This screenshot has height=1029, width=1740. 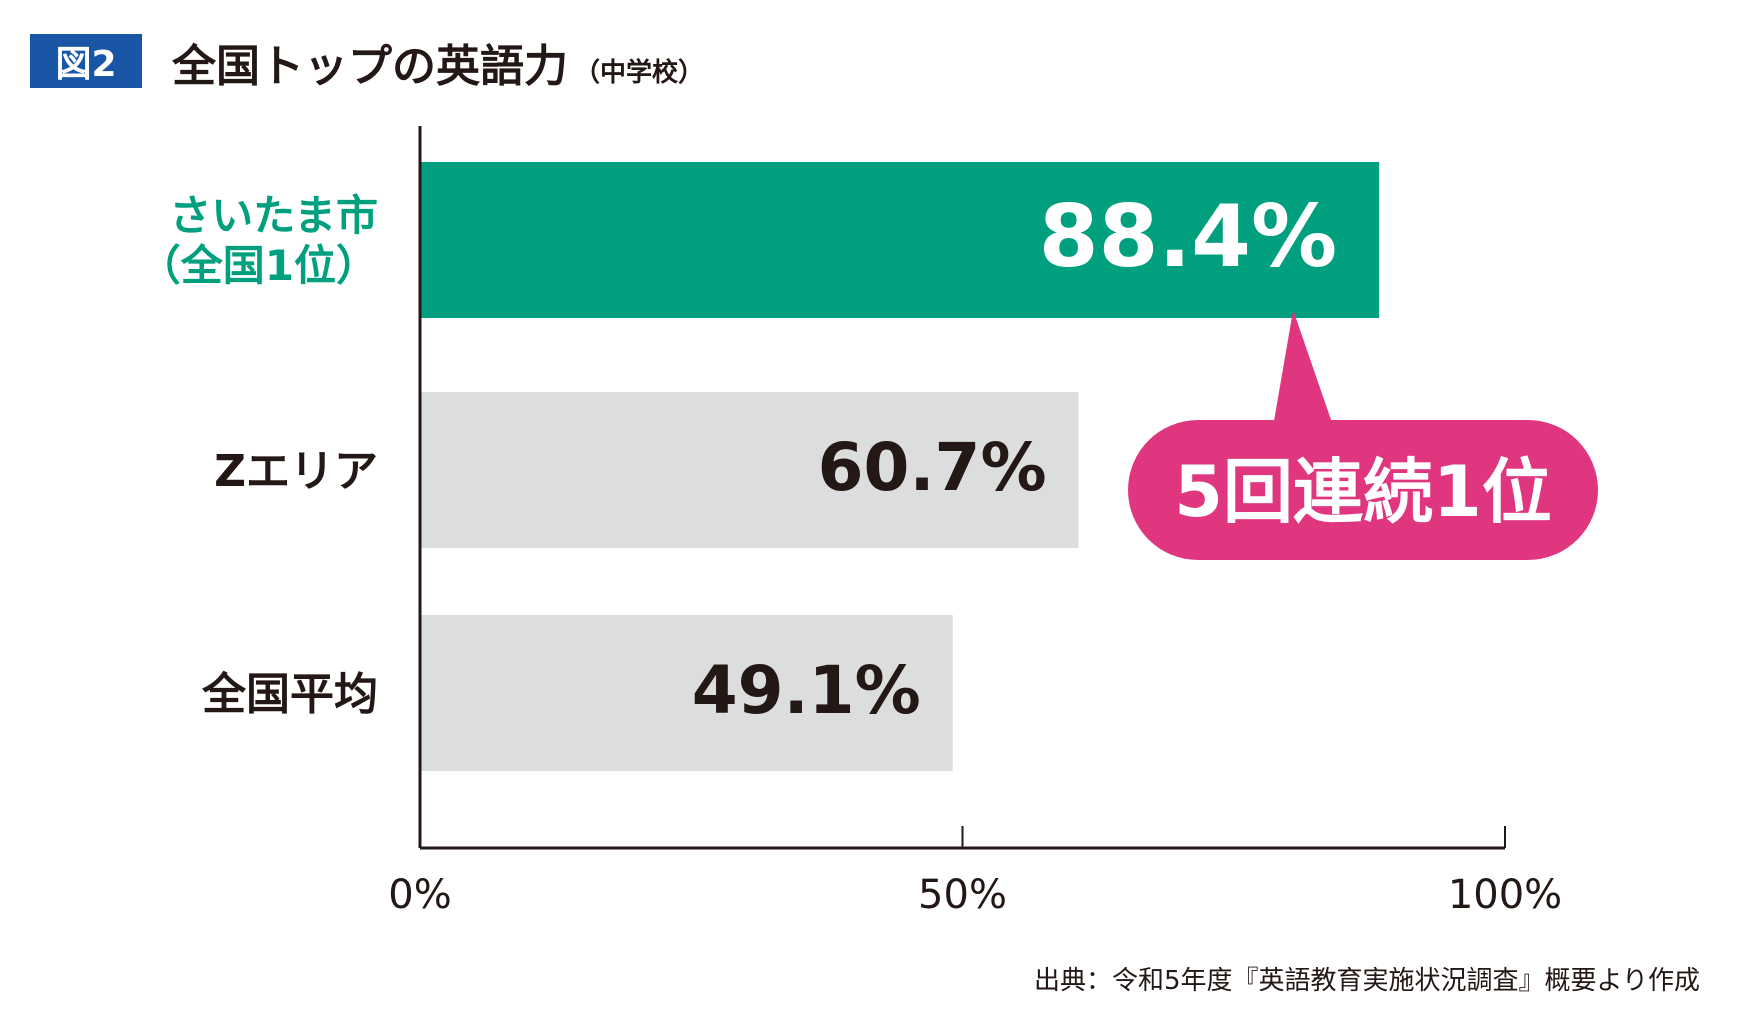 What do you see at coordinates (258, 265) in the screenshot?
I see `category-label-0-1: （全国1位）` at bounding box center [258, 265].